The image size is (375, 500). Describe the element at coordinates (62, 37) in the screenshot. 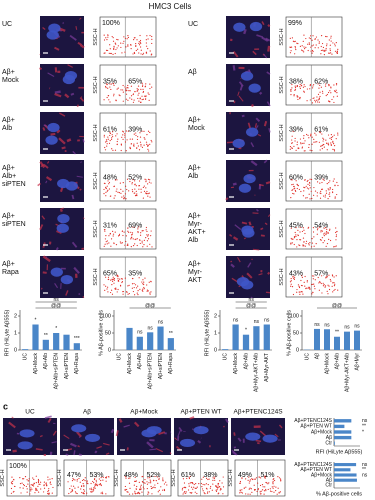

I see `micrograph-bg` at that location.